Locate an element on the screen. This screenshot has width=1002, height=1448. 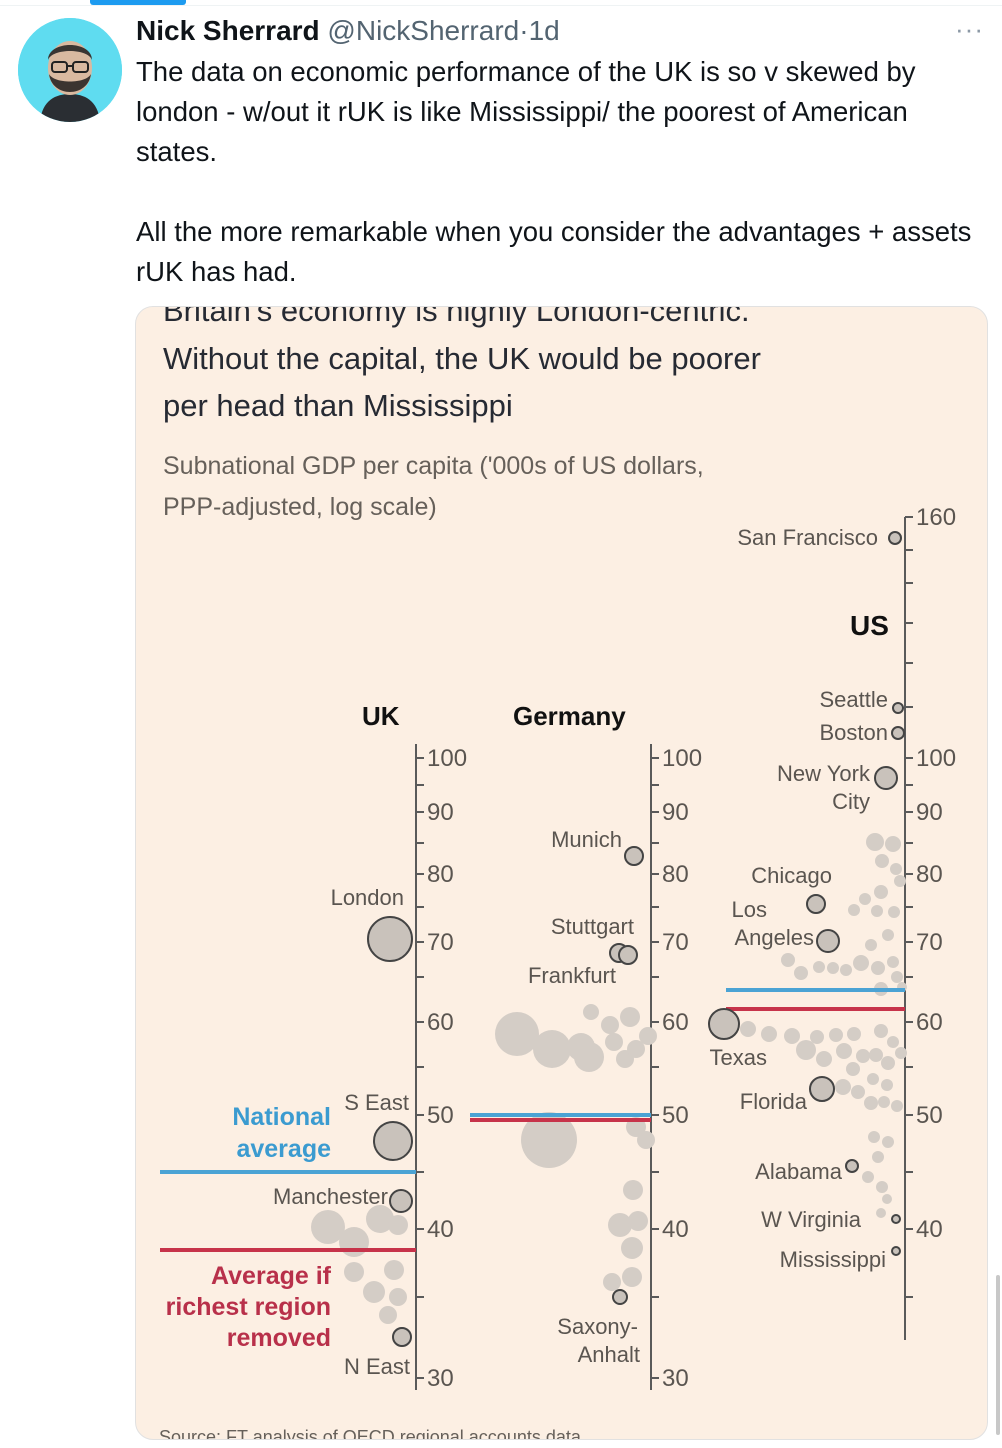
label-w-virginia: W Virginia is located at coordinates (811, 1219).